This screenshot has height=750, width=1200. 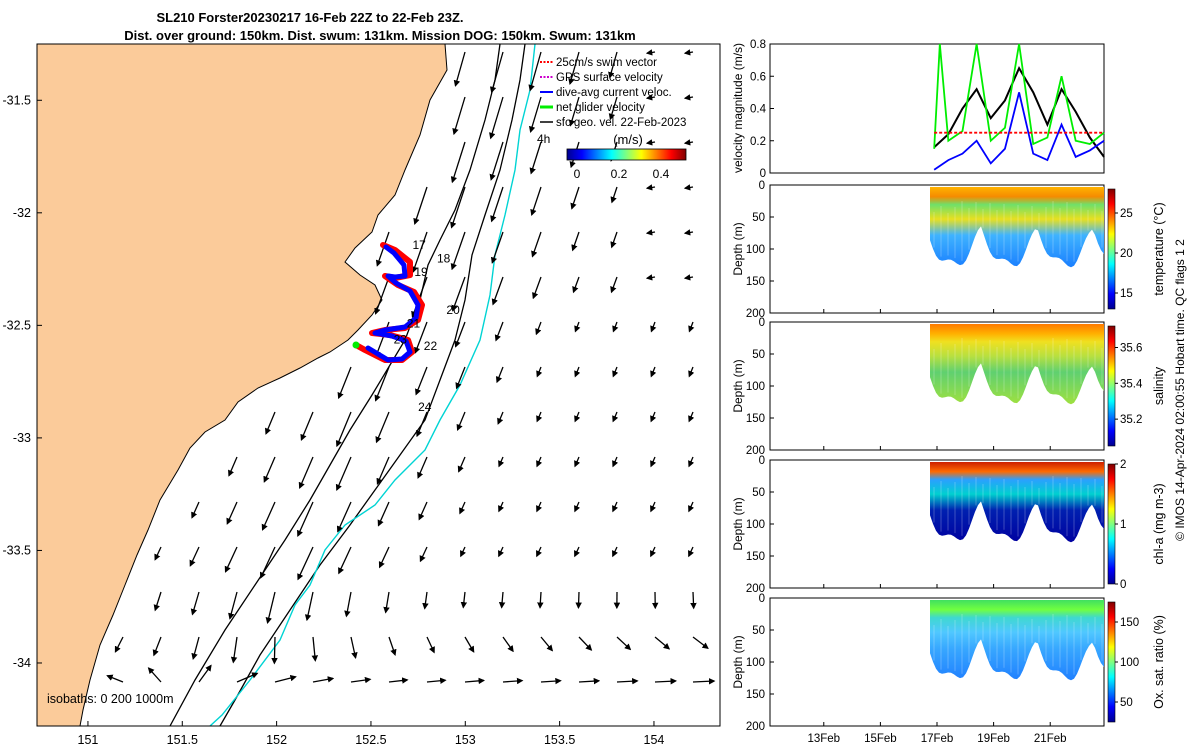 I want to click on glider-track, so click(x=388, y=302).